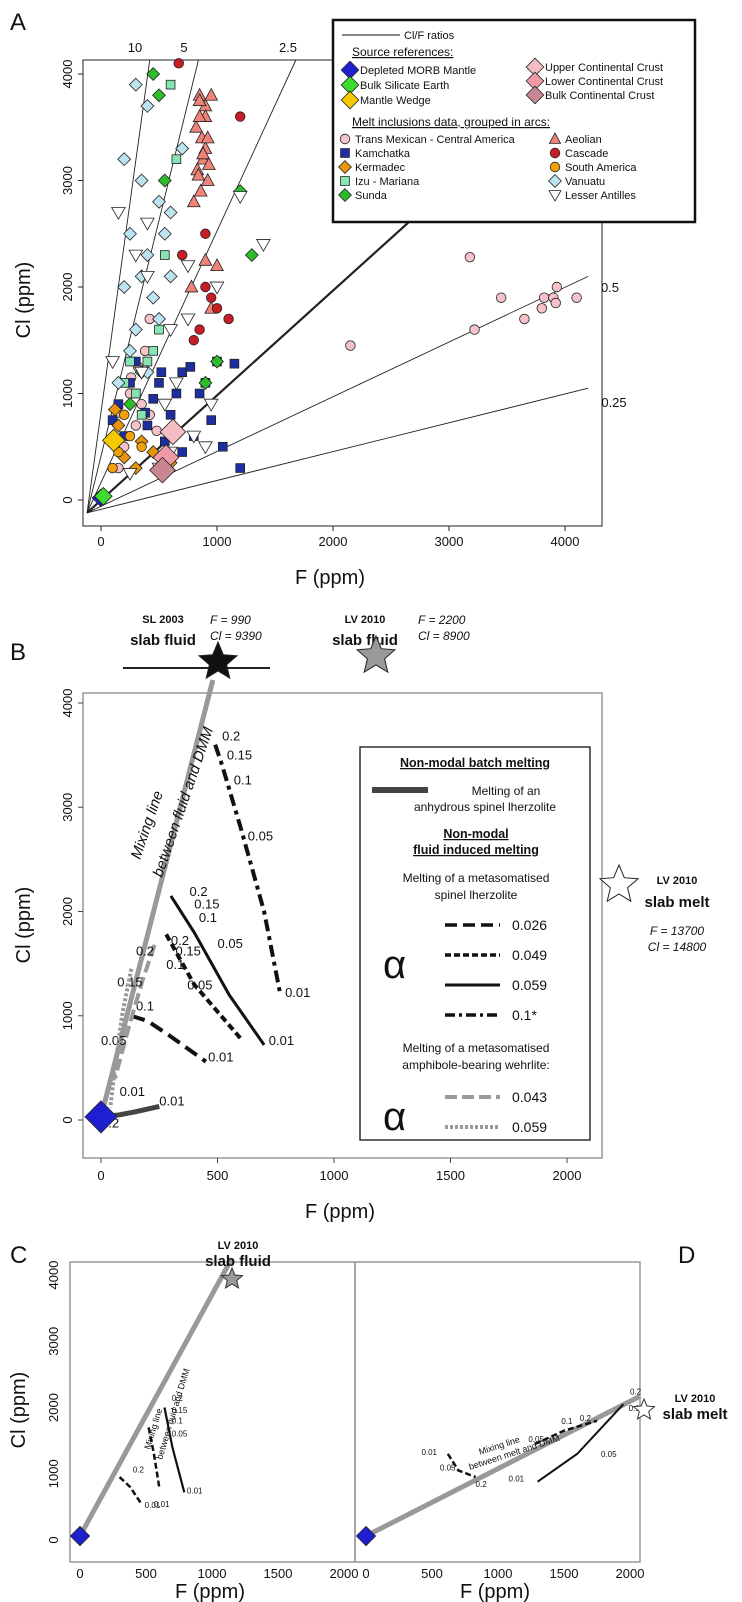  What do you see at coordinates (395, 101) in the screenshot?
I see `legend-source-label: Mantle Wedge` at bounding box center [395, 101].